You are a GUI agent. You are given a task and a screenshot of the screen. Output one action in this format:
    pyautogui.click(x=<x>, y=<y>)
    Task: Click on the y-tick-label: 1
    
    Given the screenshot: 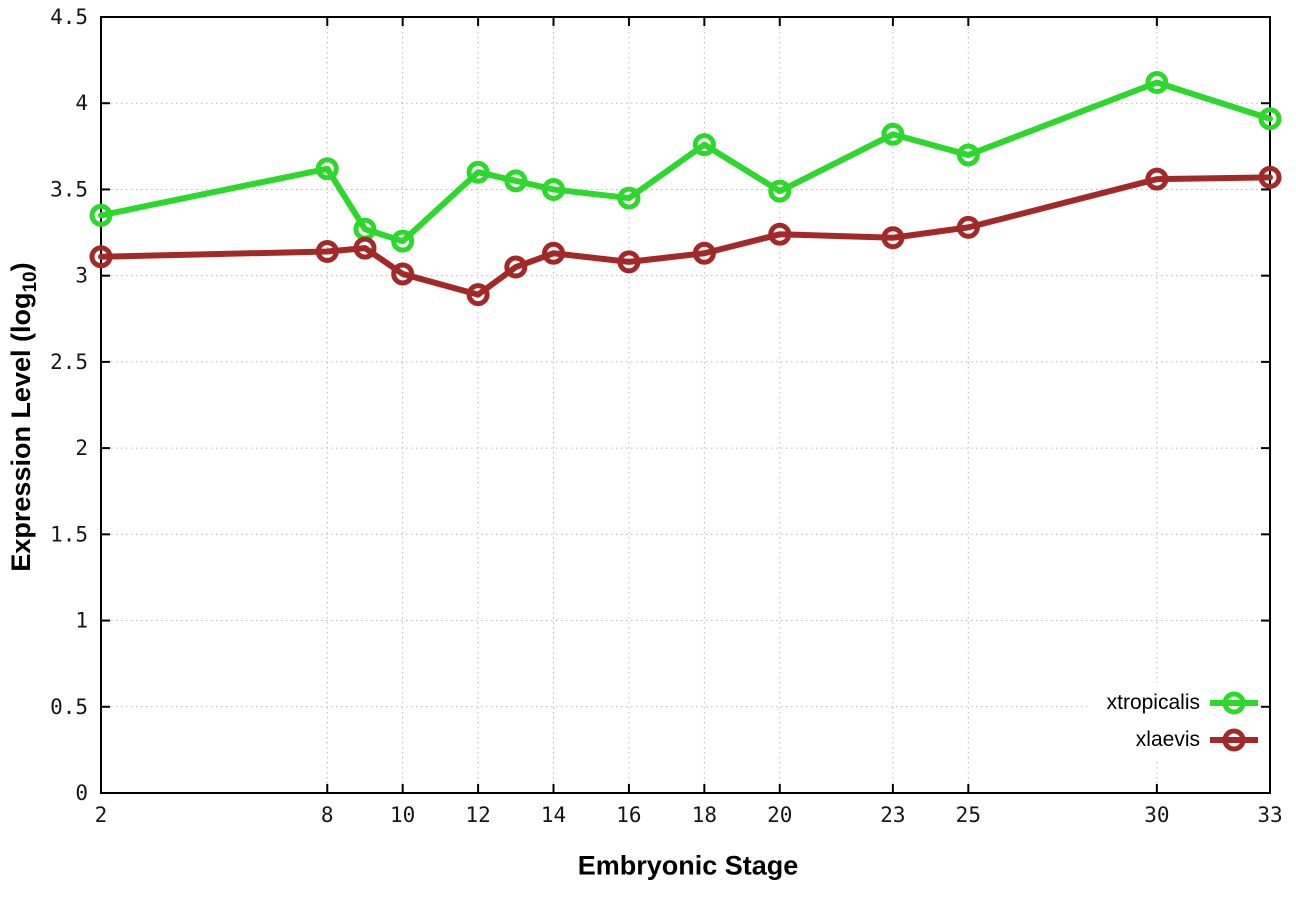 What is the action you would take?
    pyautogui.click(x=81, y=621)
    